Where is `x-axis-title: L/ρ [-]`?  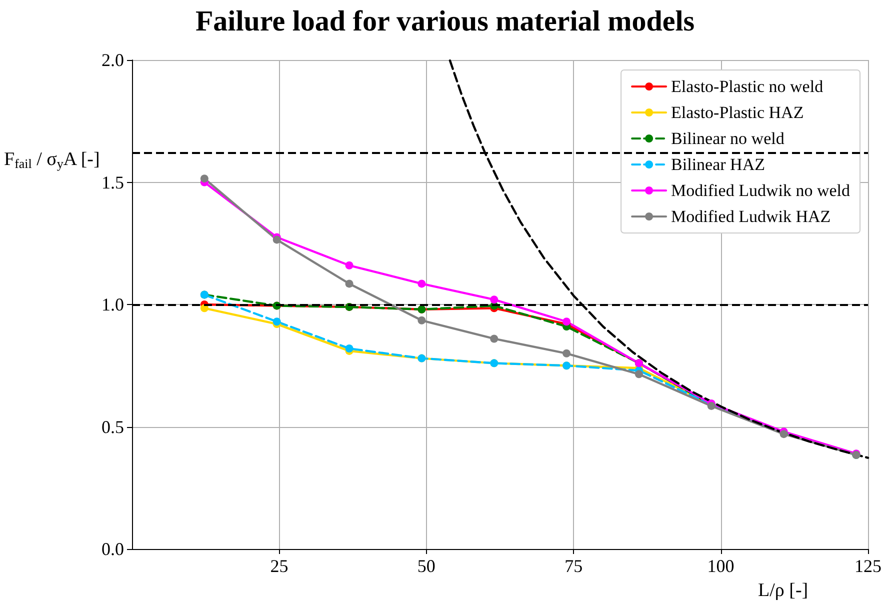
x-axis-title: L/ρ [-] is located at coordinates (783, 590).